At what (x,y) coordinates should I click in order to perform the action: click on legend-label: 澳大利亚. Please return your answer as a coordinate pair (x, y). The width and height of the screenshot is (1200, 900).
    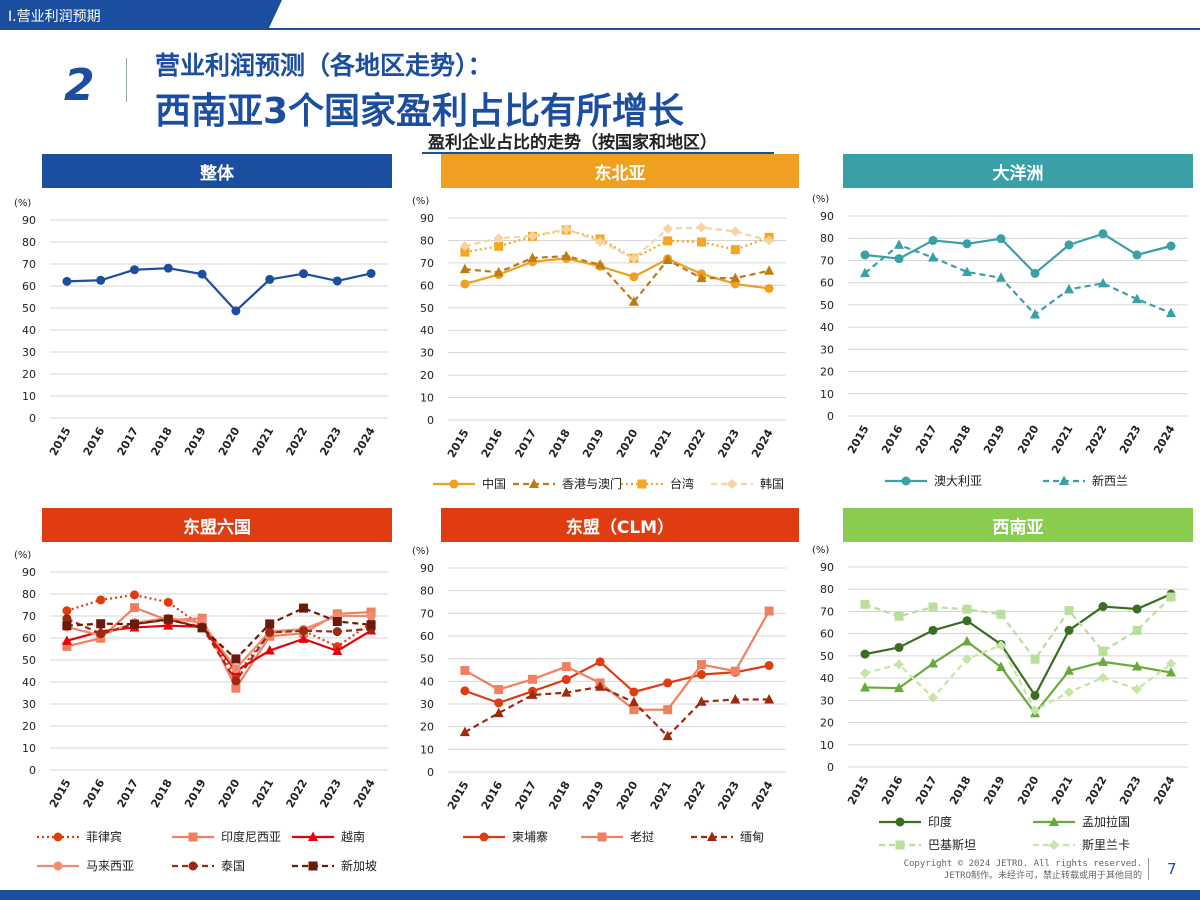
    Looking at the image, I should click on (958, 481).